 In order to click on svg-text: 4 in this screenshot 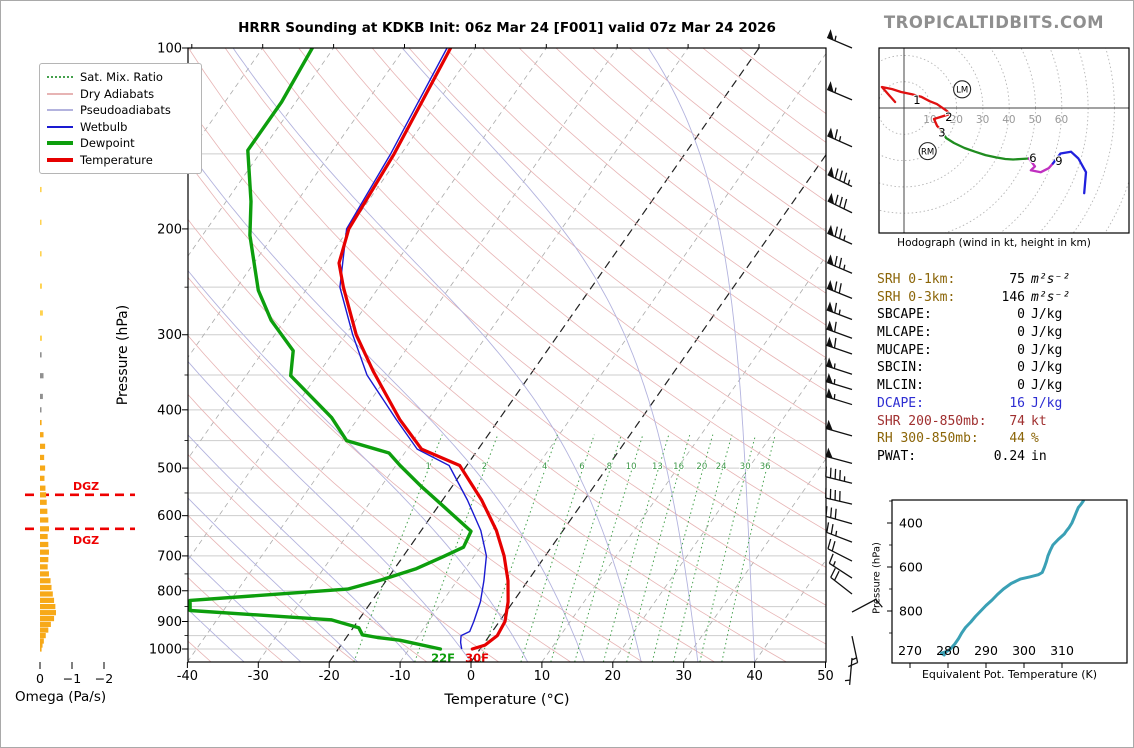, I will do `click(544, 467)`.